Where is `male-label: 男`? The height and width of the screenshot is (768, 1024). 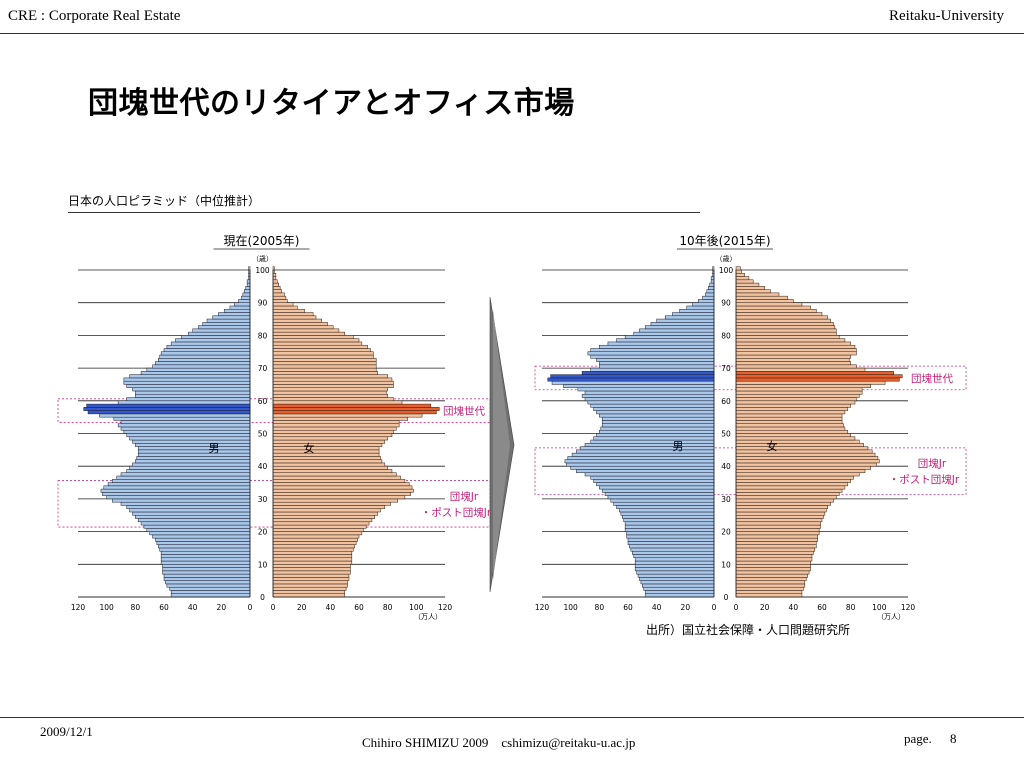 male-label: 男 is located at coordinates (678, 446).